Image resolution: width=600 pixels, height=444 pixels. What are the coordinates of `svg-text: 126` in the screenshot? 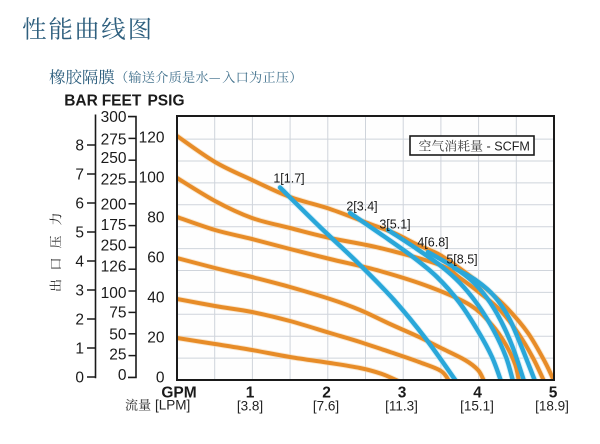 It's located at (114, 267).